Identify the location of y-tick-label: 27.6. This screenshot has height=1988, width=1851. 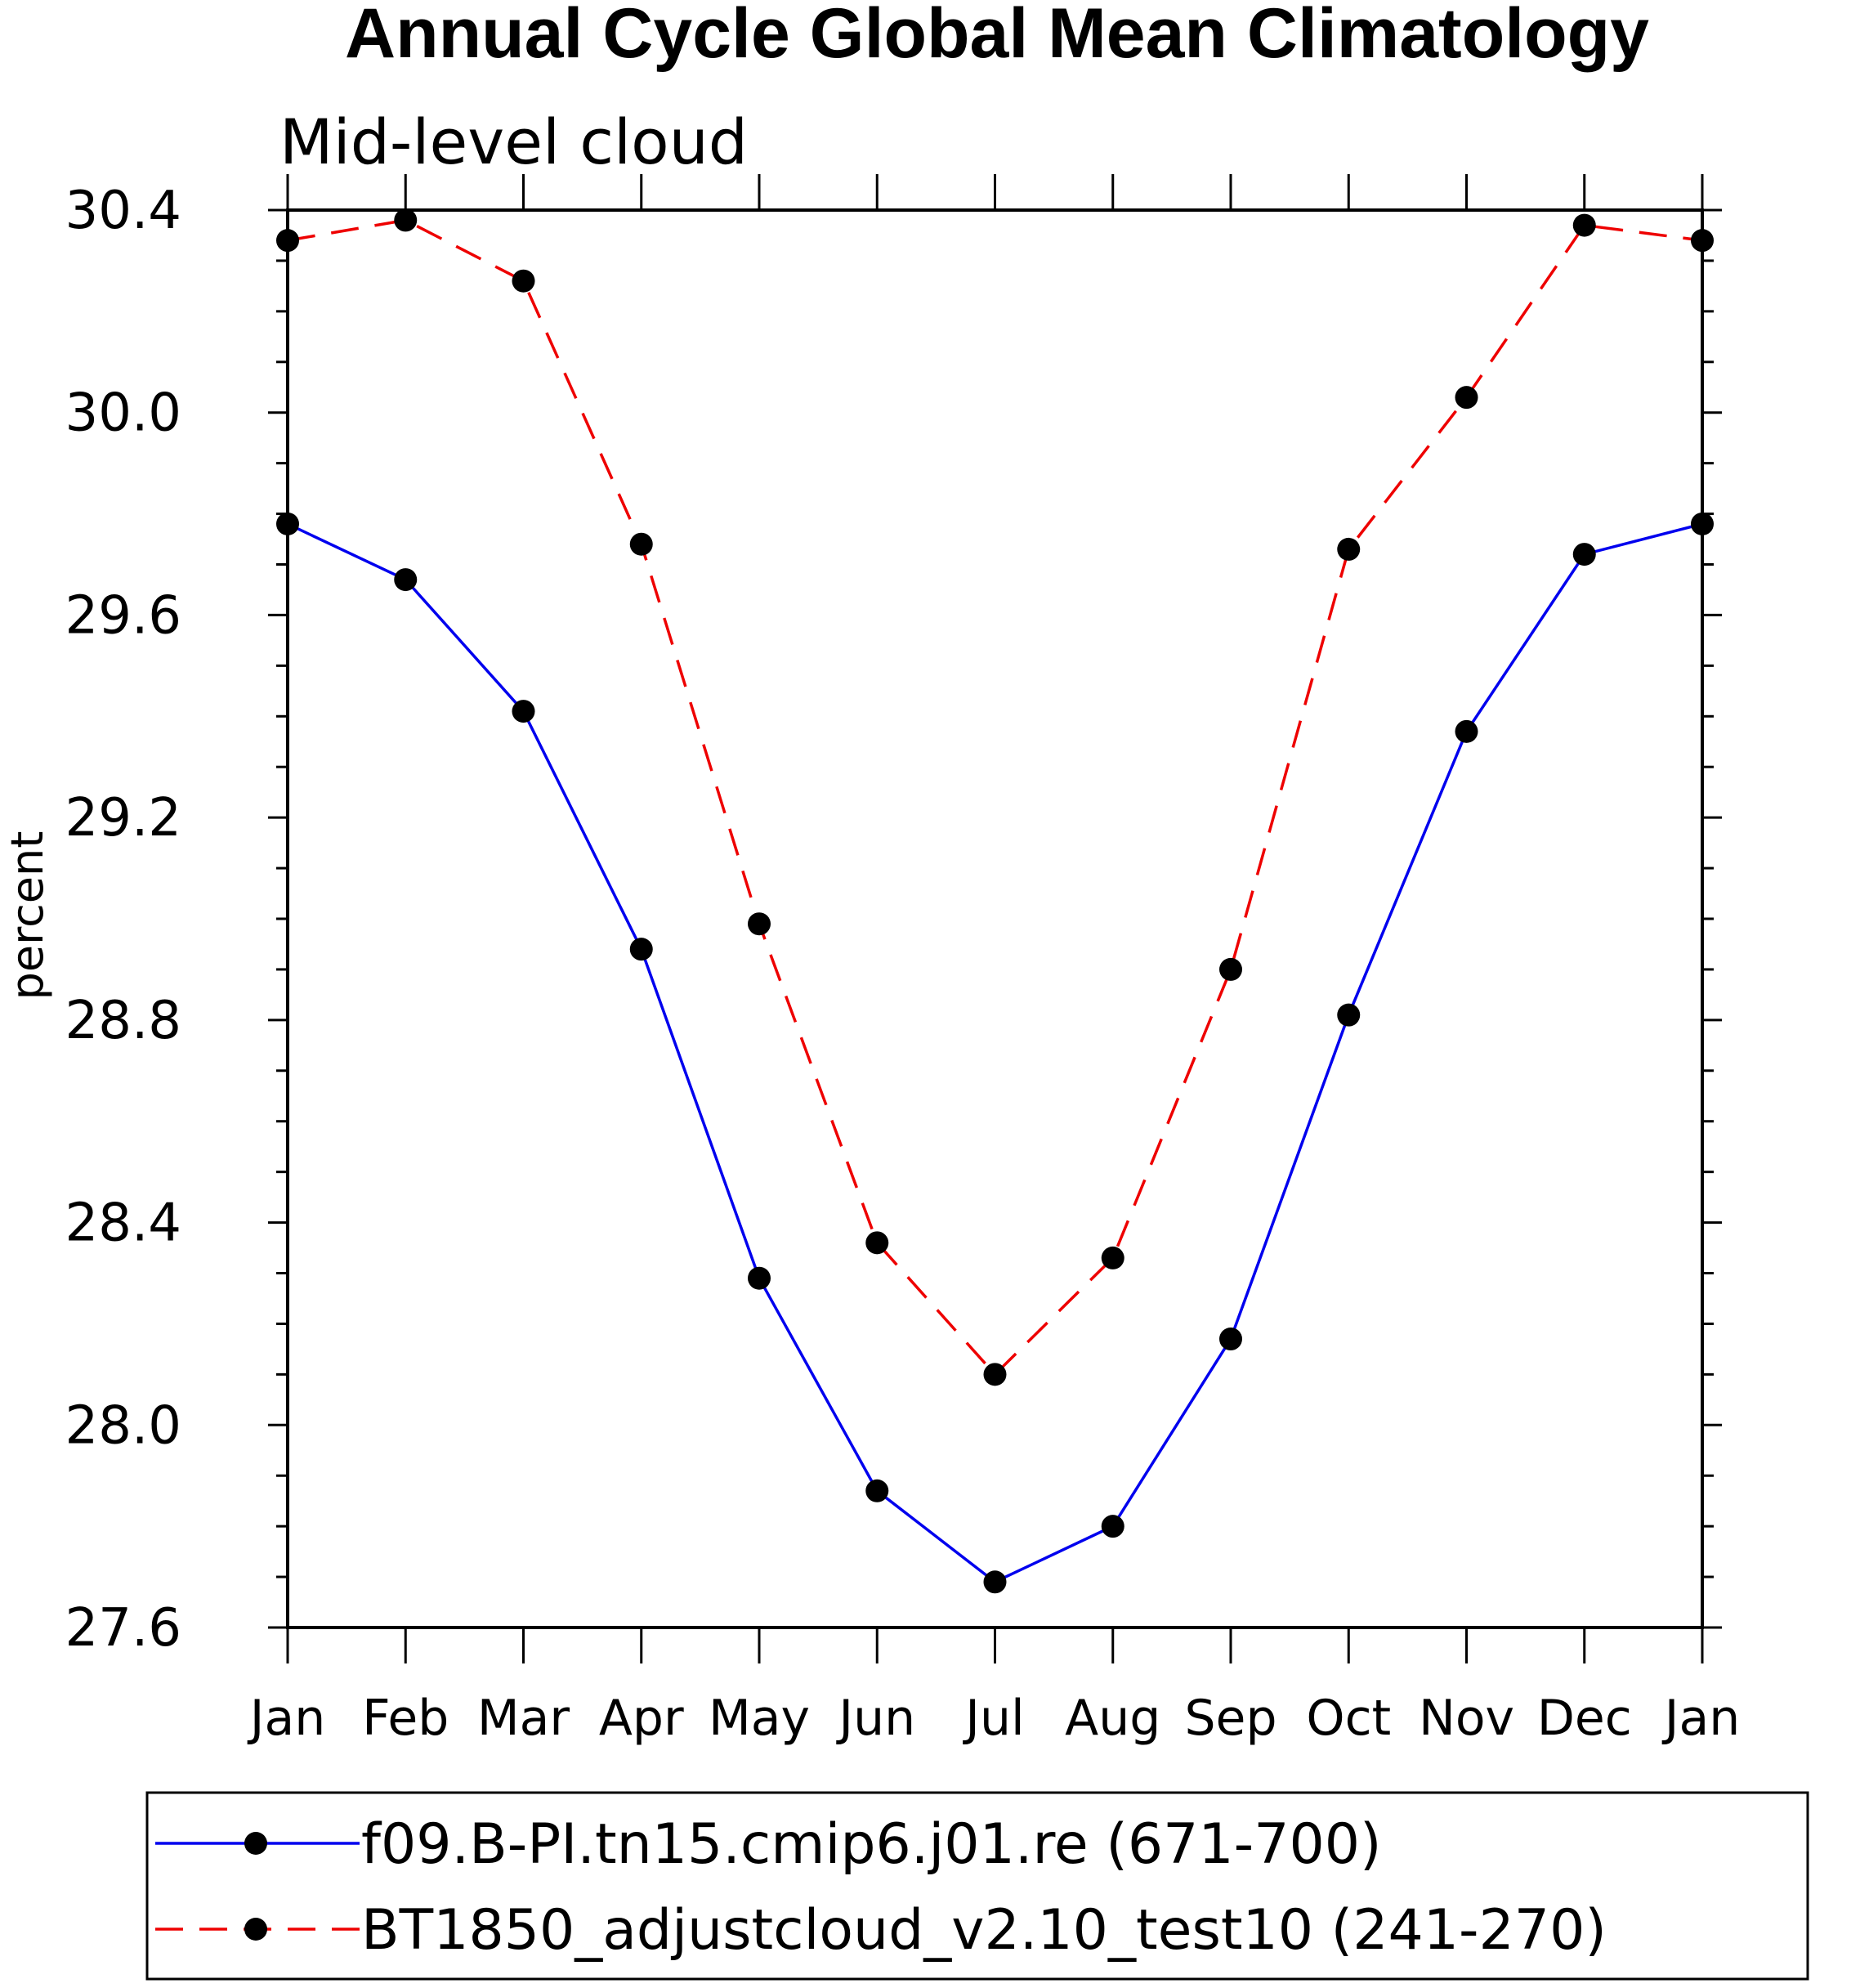
(124, 1628).